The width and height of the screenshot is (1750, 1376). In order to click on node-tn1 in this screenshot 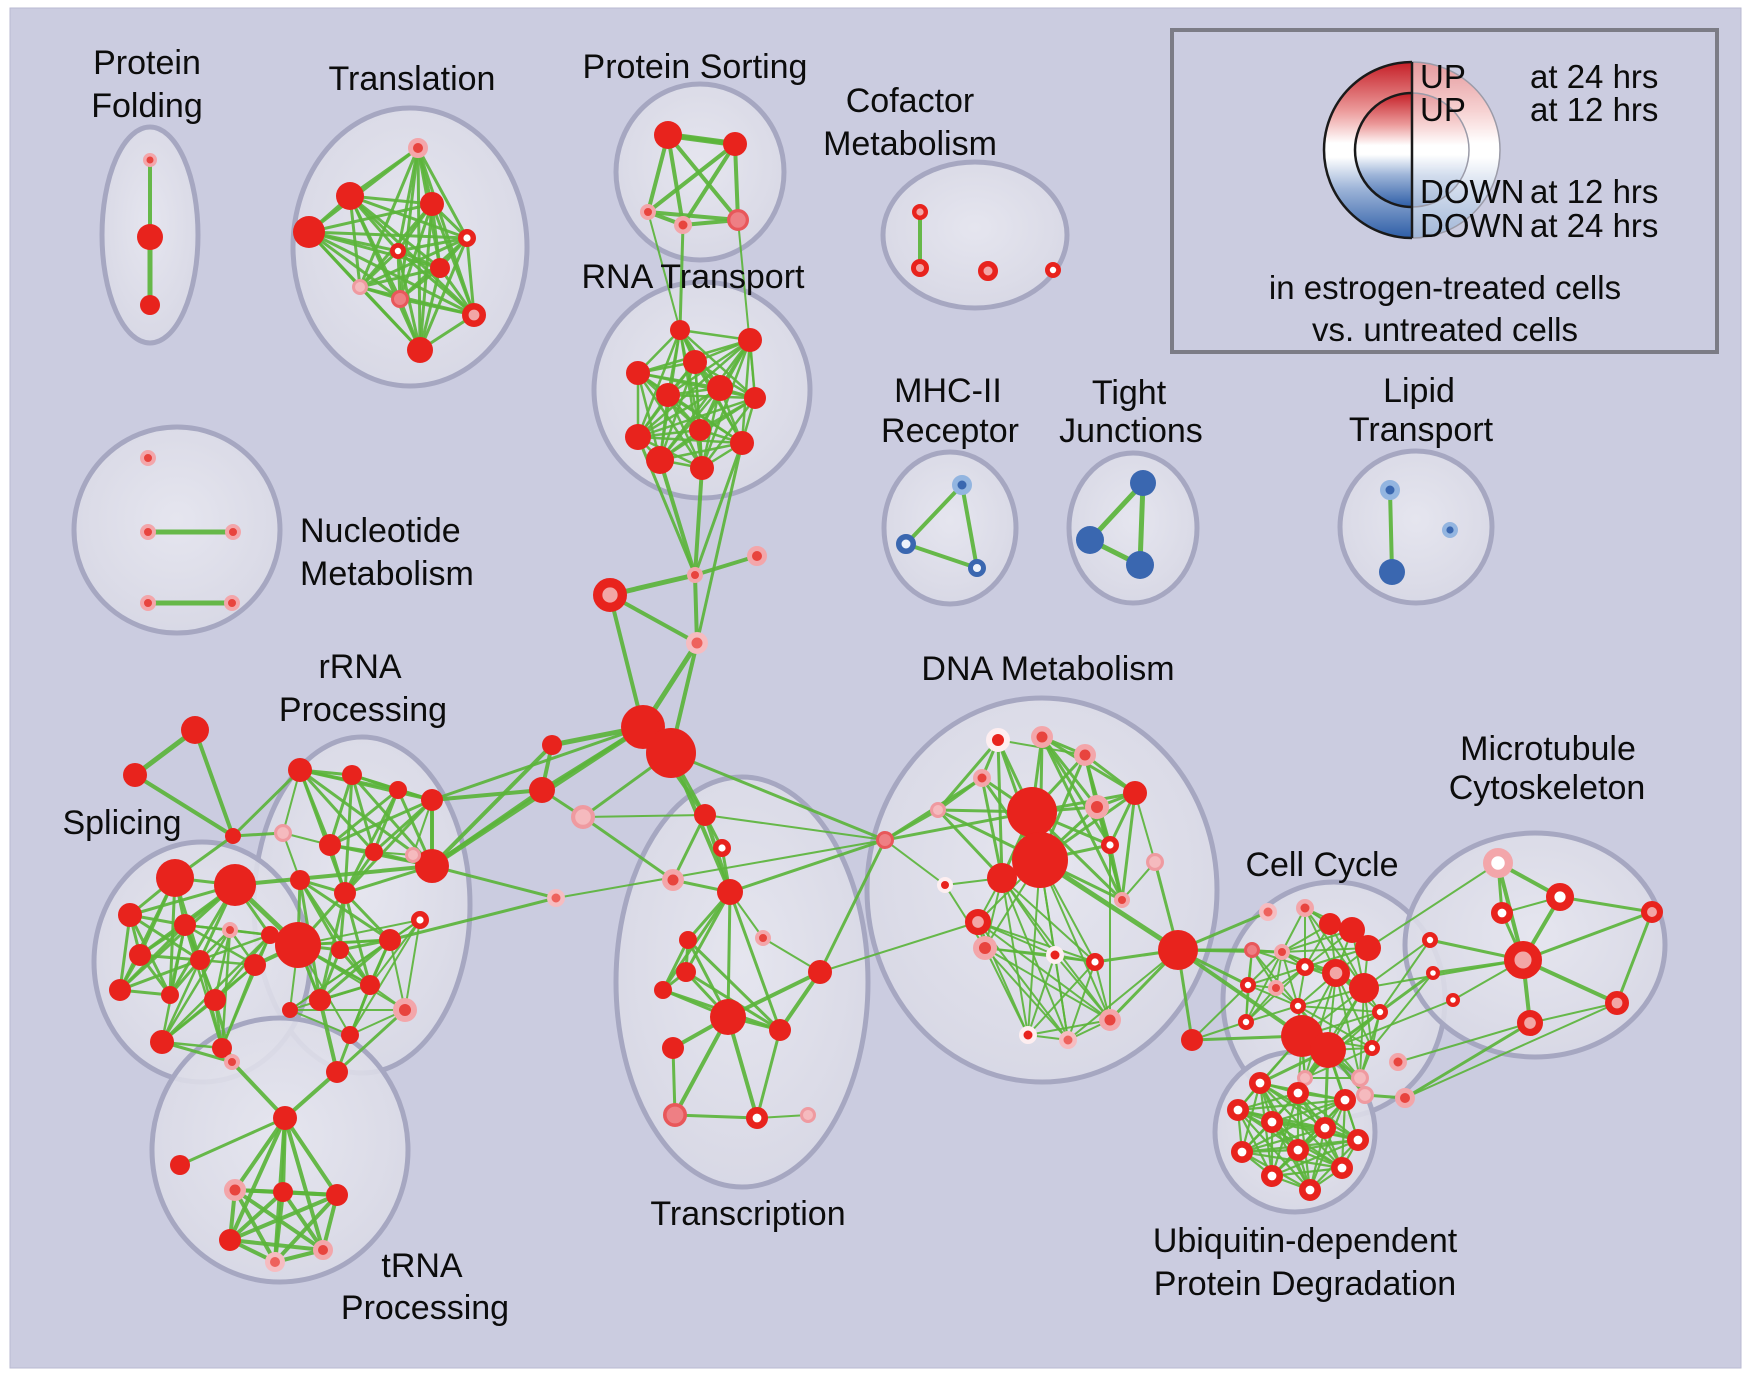, I will do `click(235, 1190)`.